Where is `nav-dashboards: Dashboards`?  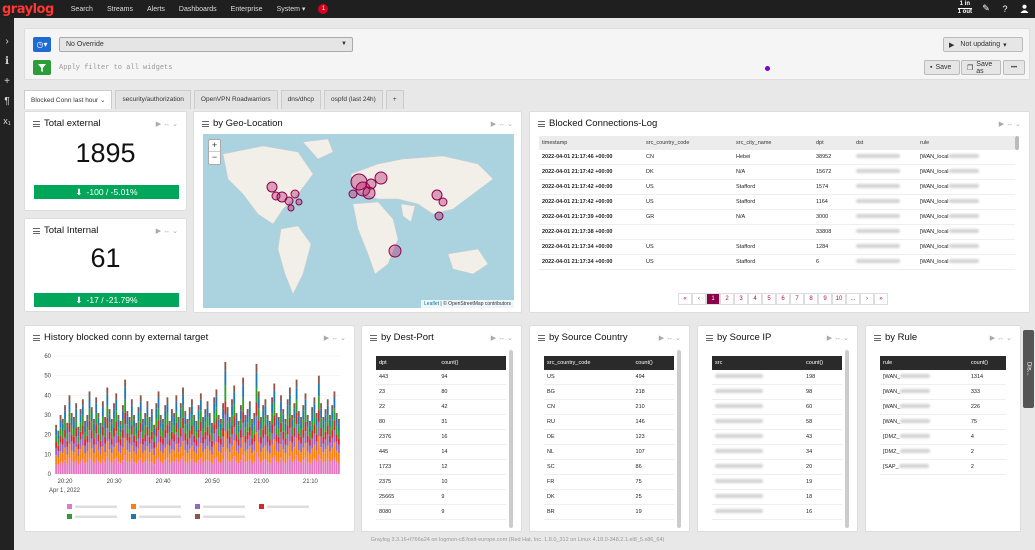 nav-dashboards: Dashboards is located at coordinates (197, 9).